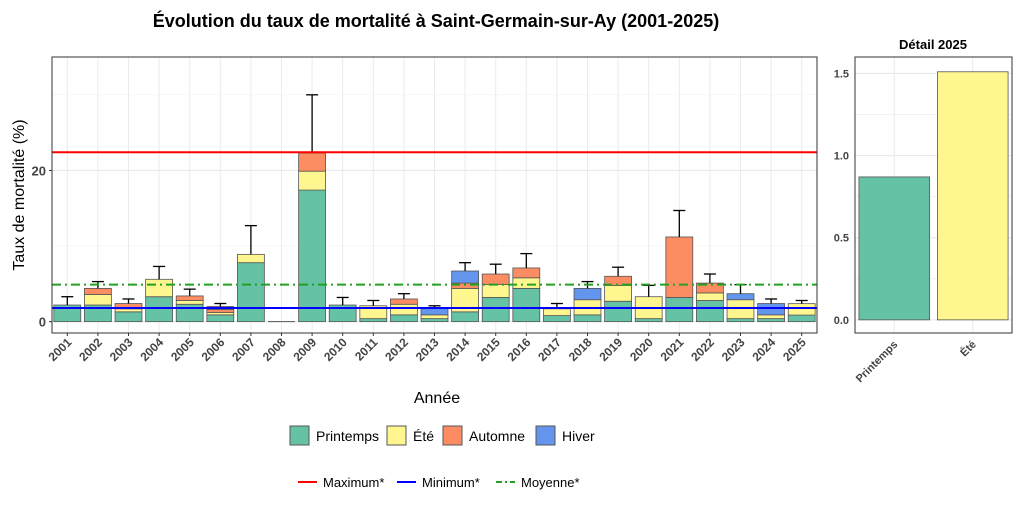  Describe the element at coordinates (304, 349) in the screenshot. I see `x-tick-label: 2009` at that location.